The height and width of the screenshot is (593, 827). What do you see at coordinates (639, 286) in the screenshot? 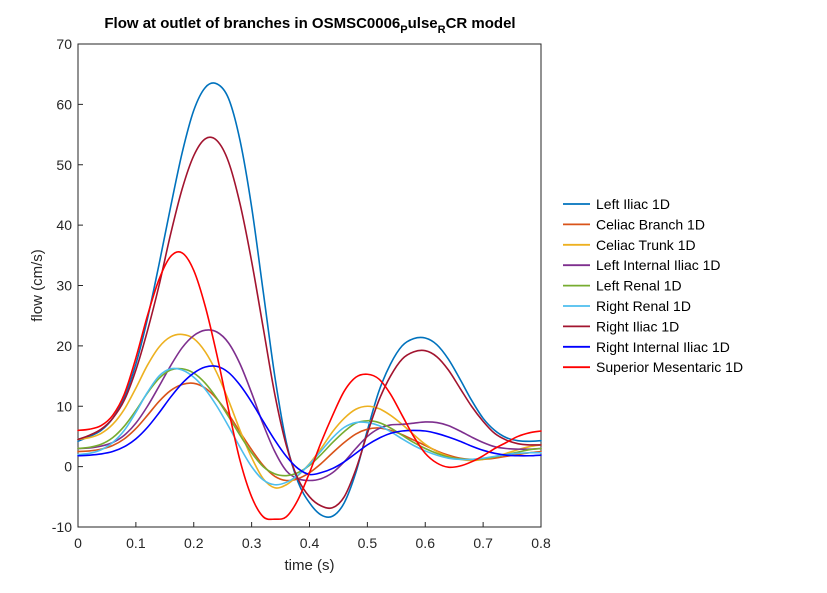
I see `legend-entry-label: Left Renal 1D` at bounding box center [639, 286].